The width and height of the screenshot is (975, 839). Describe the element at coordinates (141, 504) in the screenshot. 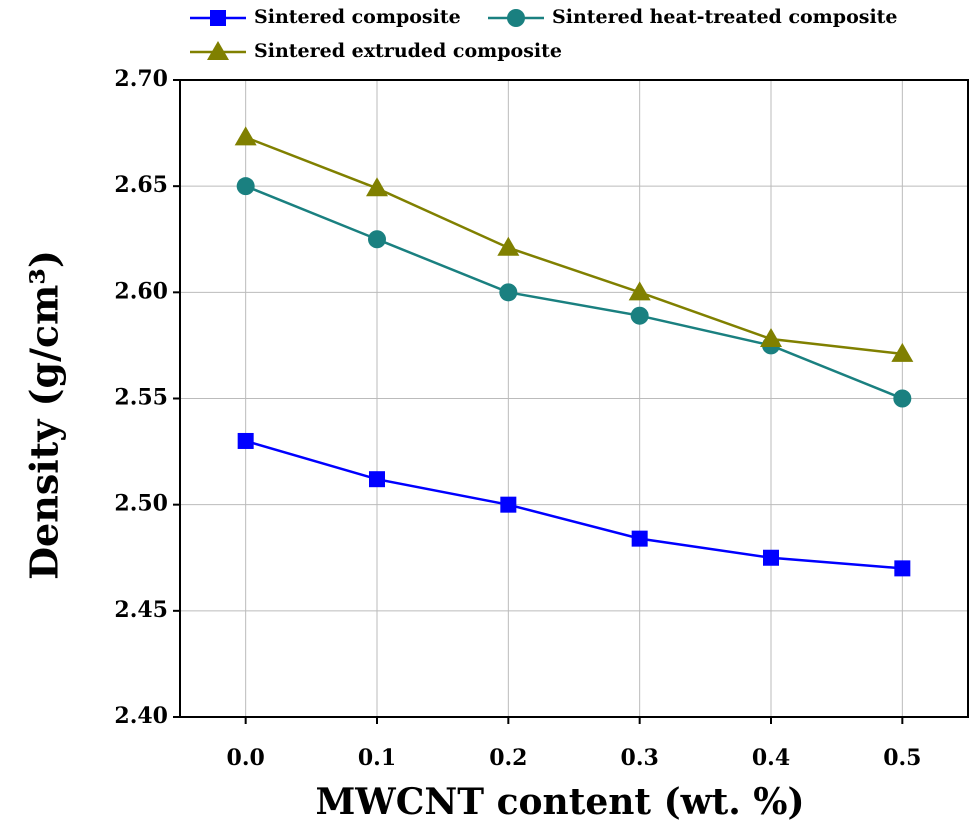

I see `y-tick-label: 2.50` at that location.